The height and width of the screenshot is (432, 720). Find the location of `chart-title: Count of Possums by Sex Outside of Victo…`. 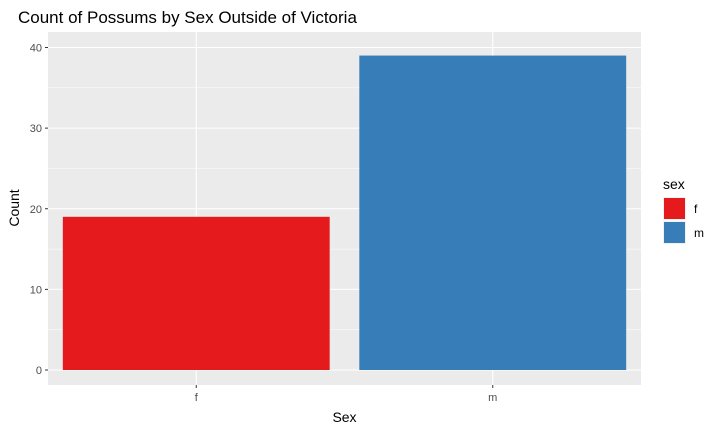

chart-title: Count of Possums by Sex Outside of Victo… is located at coordinates (187, 17).